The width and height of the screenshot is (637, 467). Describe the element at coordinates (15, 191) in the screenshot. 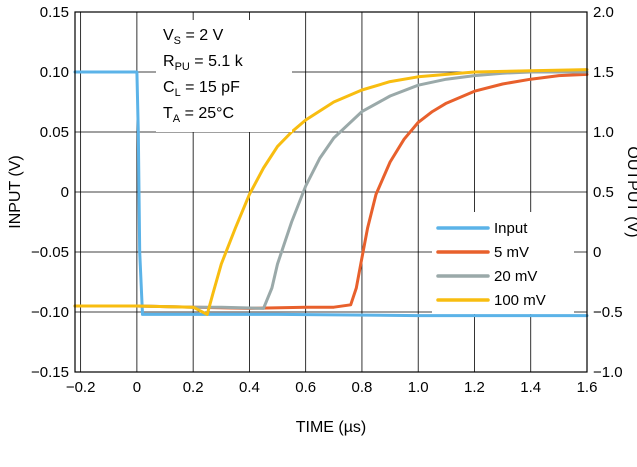

I see `y-left-axis-title: INPUT (V)` at that location.